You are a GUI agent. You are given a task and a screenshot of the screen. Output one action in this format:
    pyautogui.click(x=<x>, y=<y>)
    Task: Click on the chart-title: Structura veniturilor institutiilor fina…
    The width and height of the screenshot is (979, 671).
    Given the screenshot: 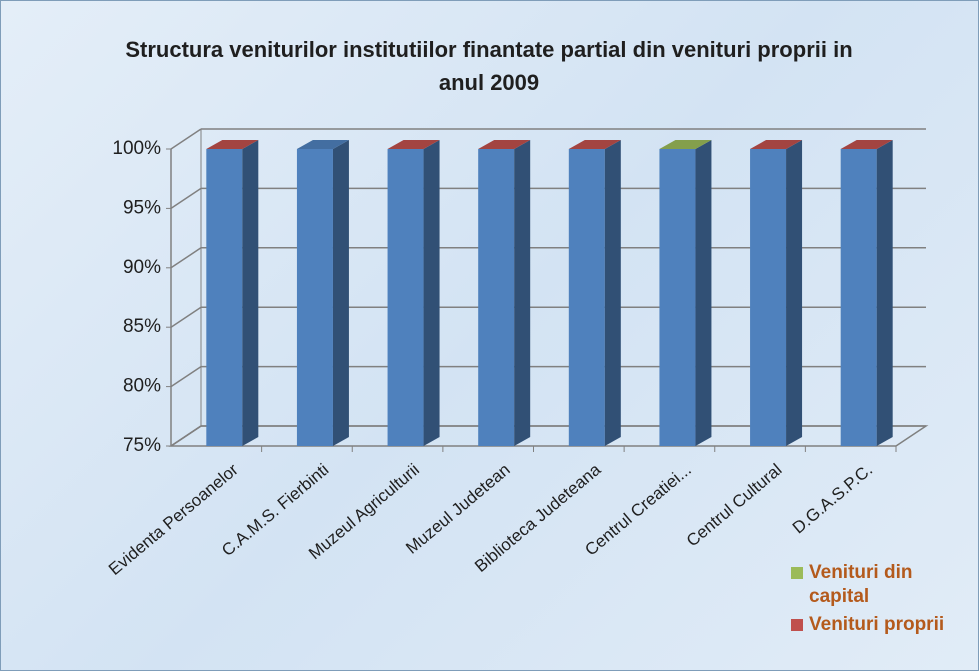 What is the action you would take?
    pyautogui.click(x=488, y=66)
    